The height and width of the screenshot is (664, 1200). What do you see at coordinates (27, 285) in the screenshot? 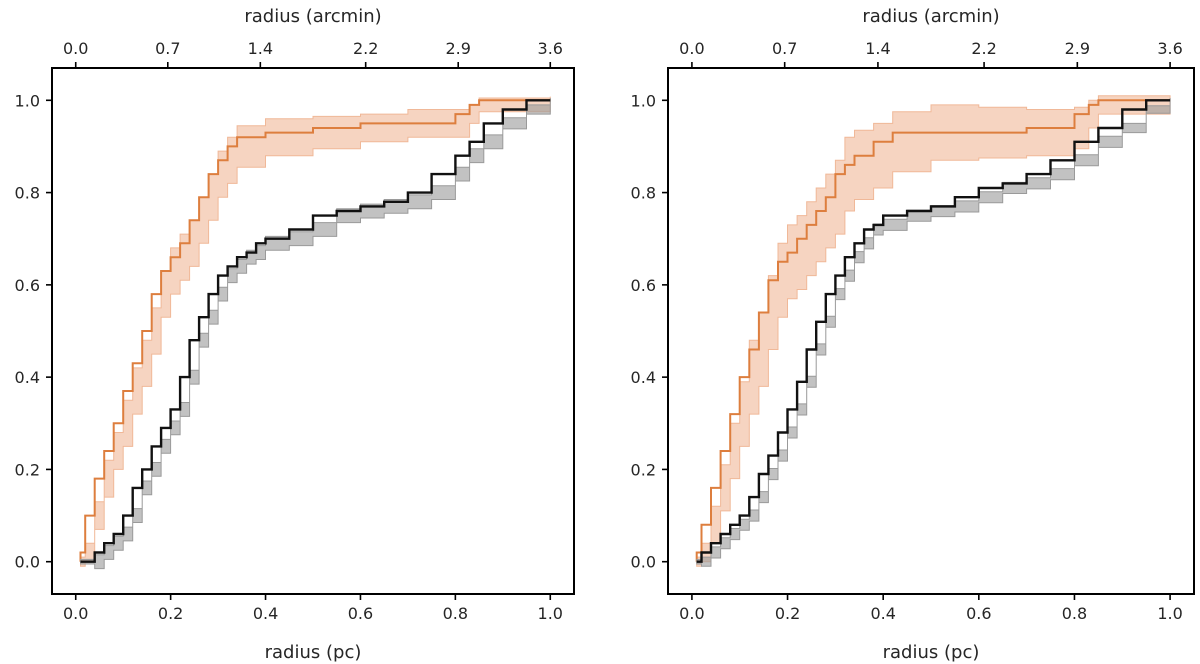
I see `left-y-tick-label: 0.6` at bounding box center [27, 285].